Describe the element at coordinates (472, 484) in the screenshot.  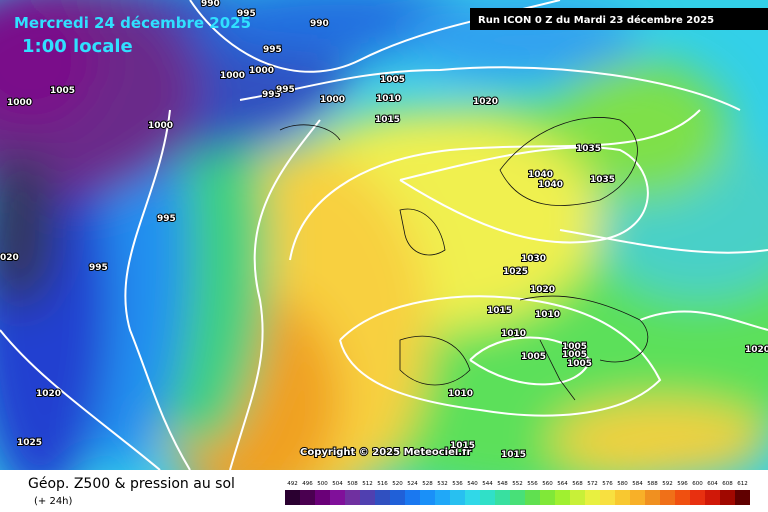
I see `scale-label: 540` at that location.